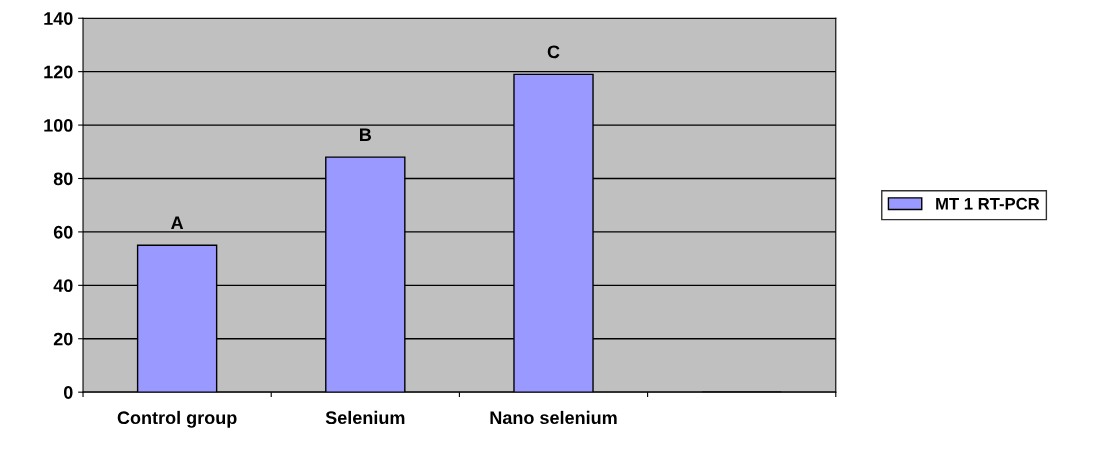 The height and width of the screenshot is (456, 1107). Describe the element at coordinates (553, 417) in the screenshot. I see `x-tick-label: Nano selenium` at that location.